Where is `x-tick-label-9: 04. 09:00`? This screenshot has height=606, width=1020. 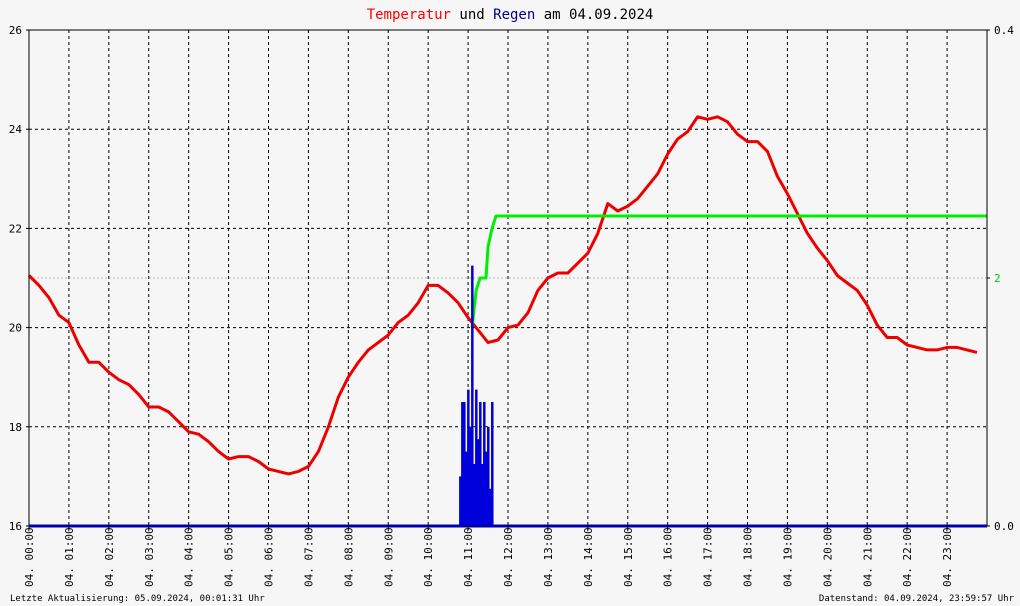 x-tick-label-9: 04. 09:00 is located at coordinates (388, 557).